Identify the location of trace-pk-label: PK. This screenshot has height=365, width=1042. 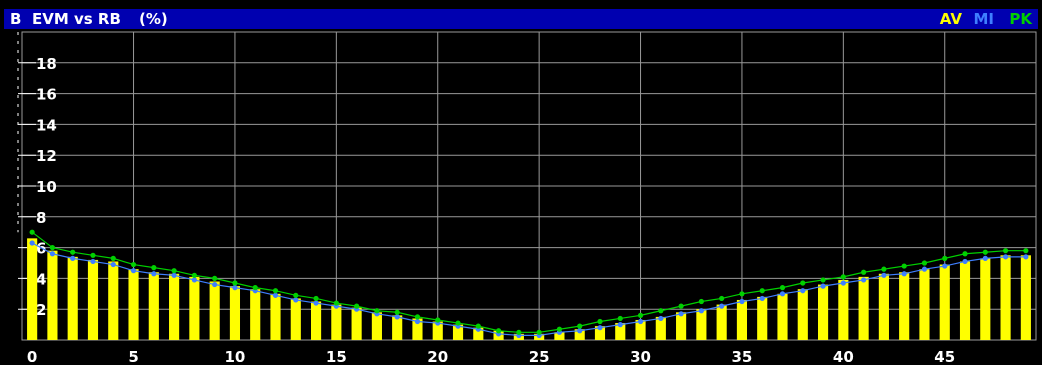
(1020, 19).